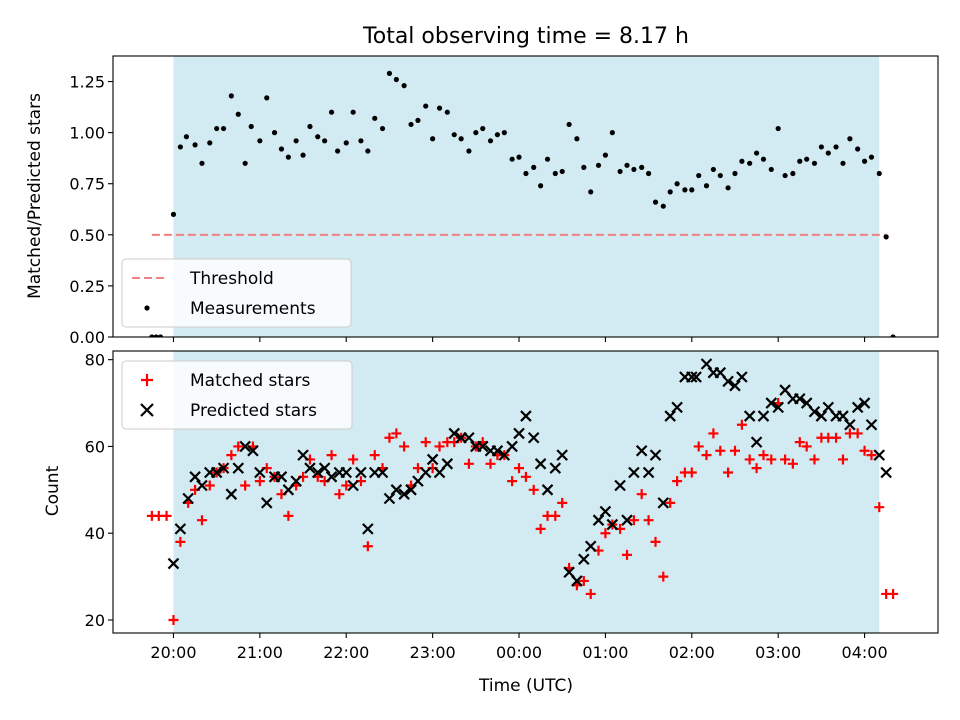  What do you see at coordinates (692, 652) in the screenshot?
I see `x-tick-label: 02:00` at bounding box center [692, 652].